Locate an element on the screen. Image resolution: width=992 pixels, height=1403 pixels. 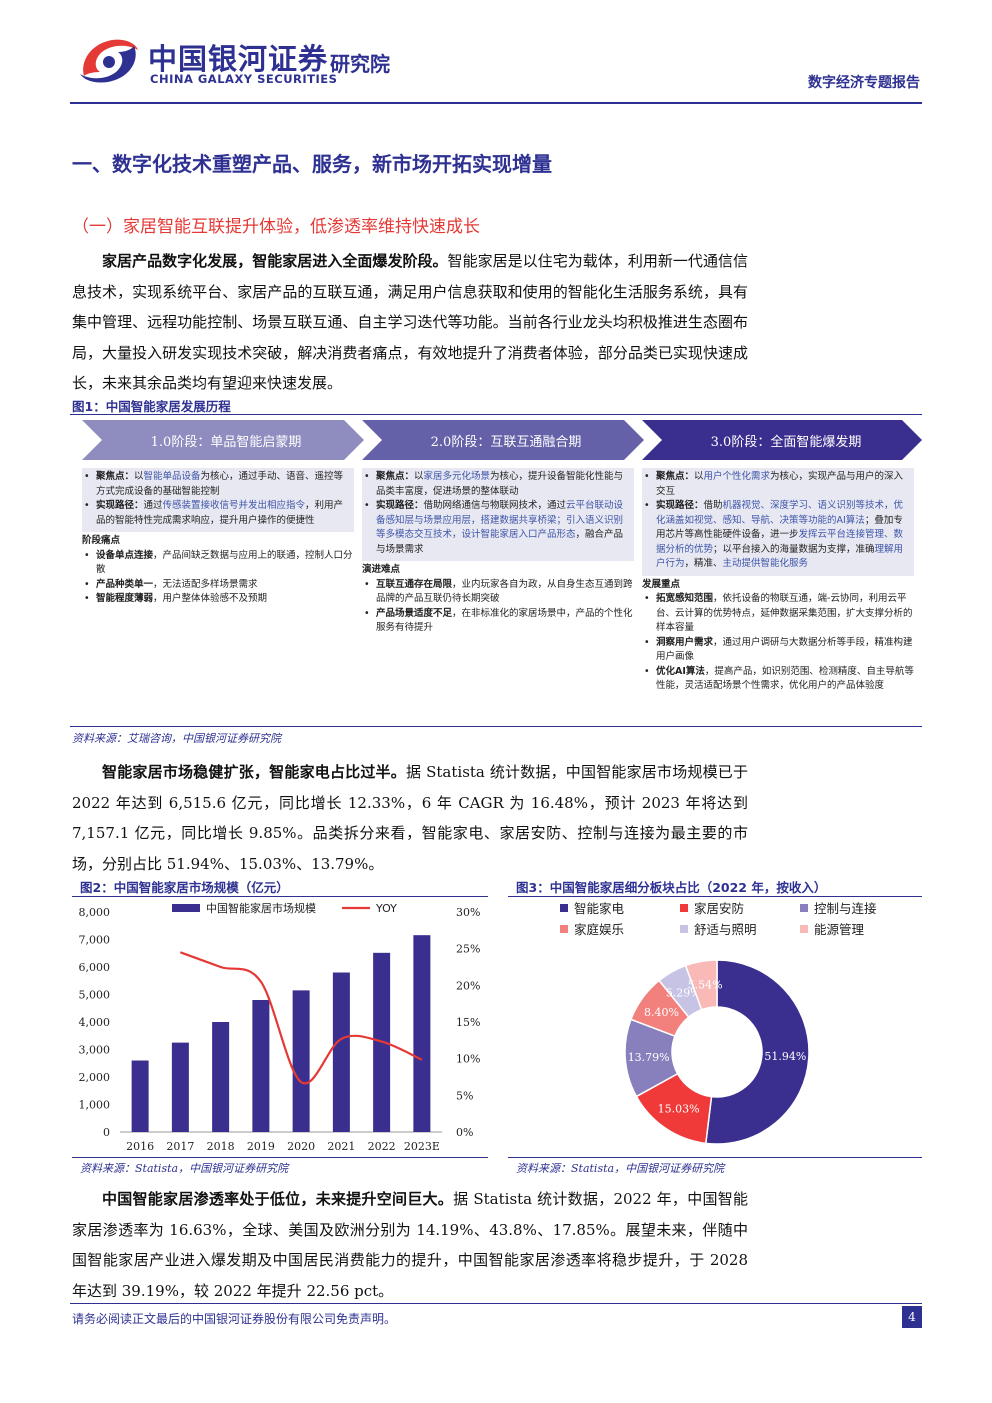
figure-2-source: 资料来源：Statista，中国银河证券研究院 is located at coordinates (184, 1168).